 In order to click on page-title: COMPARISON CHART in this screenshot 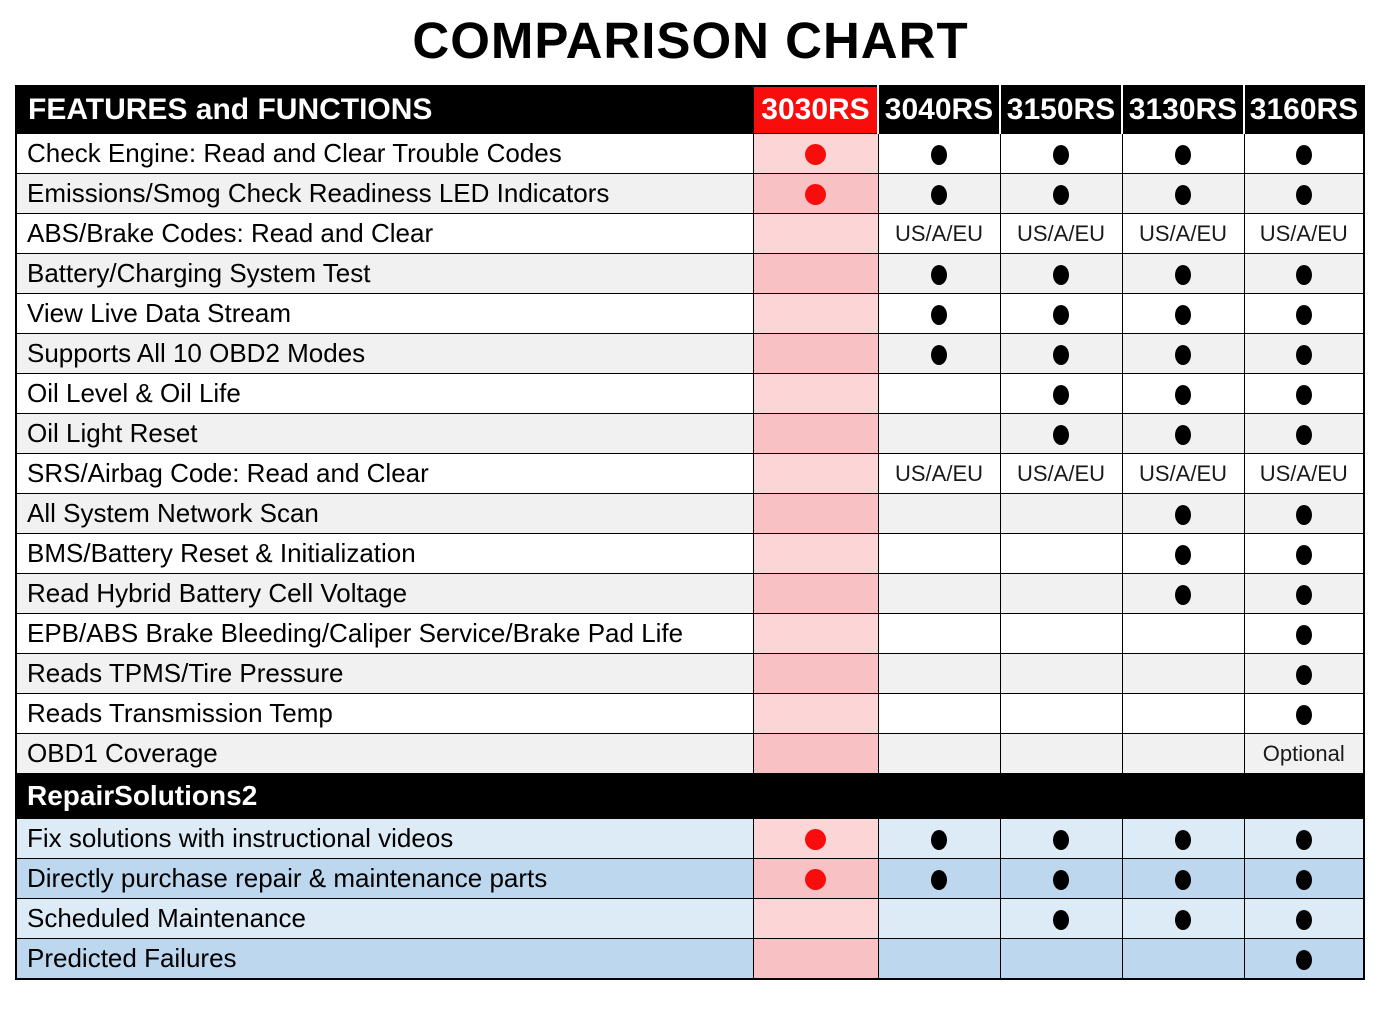, I will do `click(690, 40)`.